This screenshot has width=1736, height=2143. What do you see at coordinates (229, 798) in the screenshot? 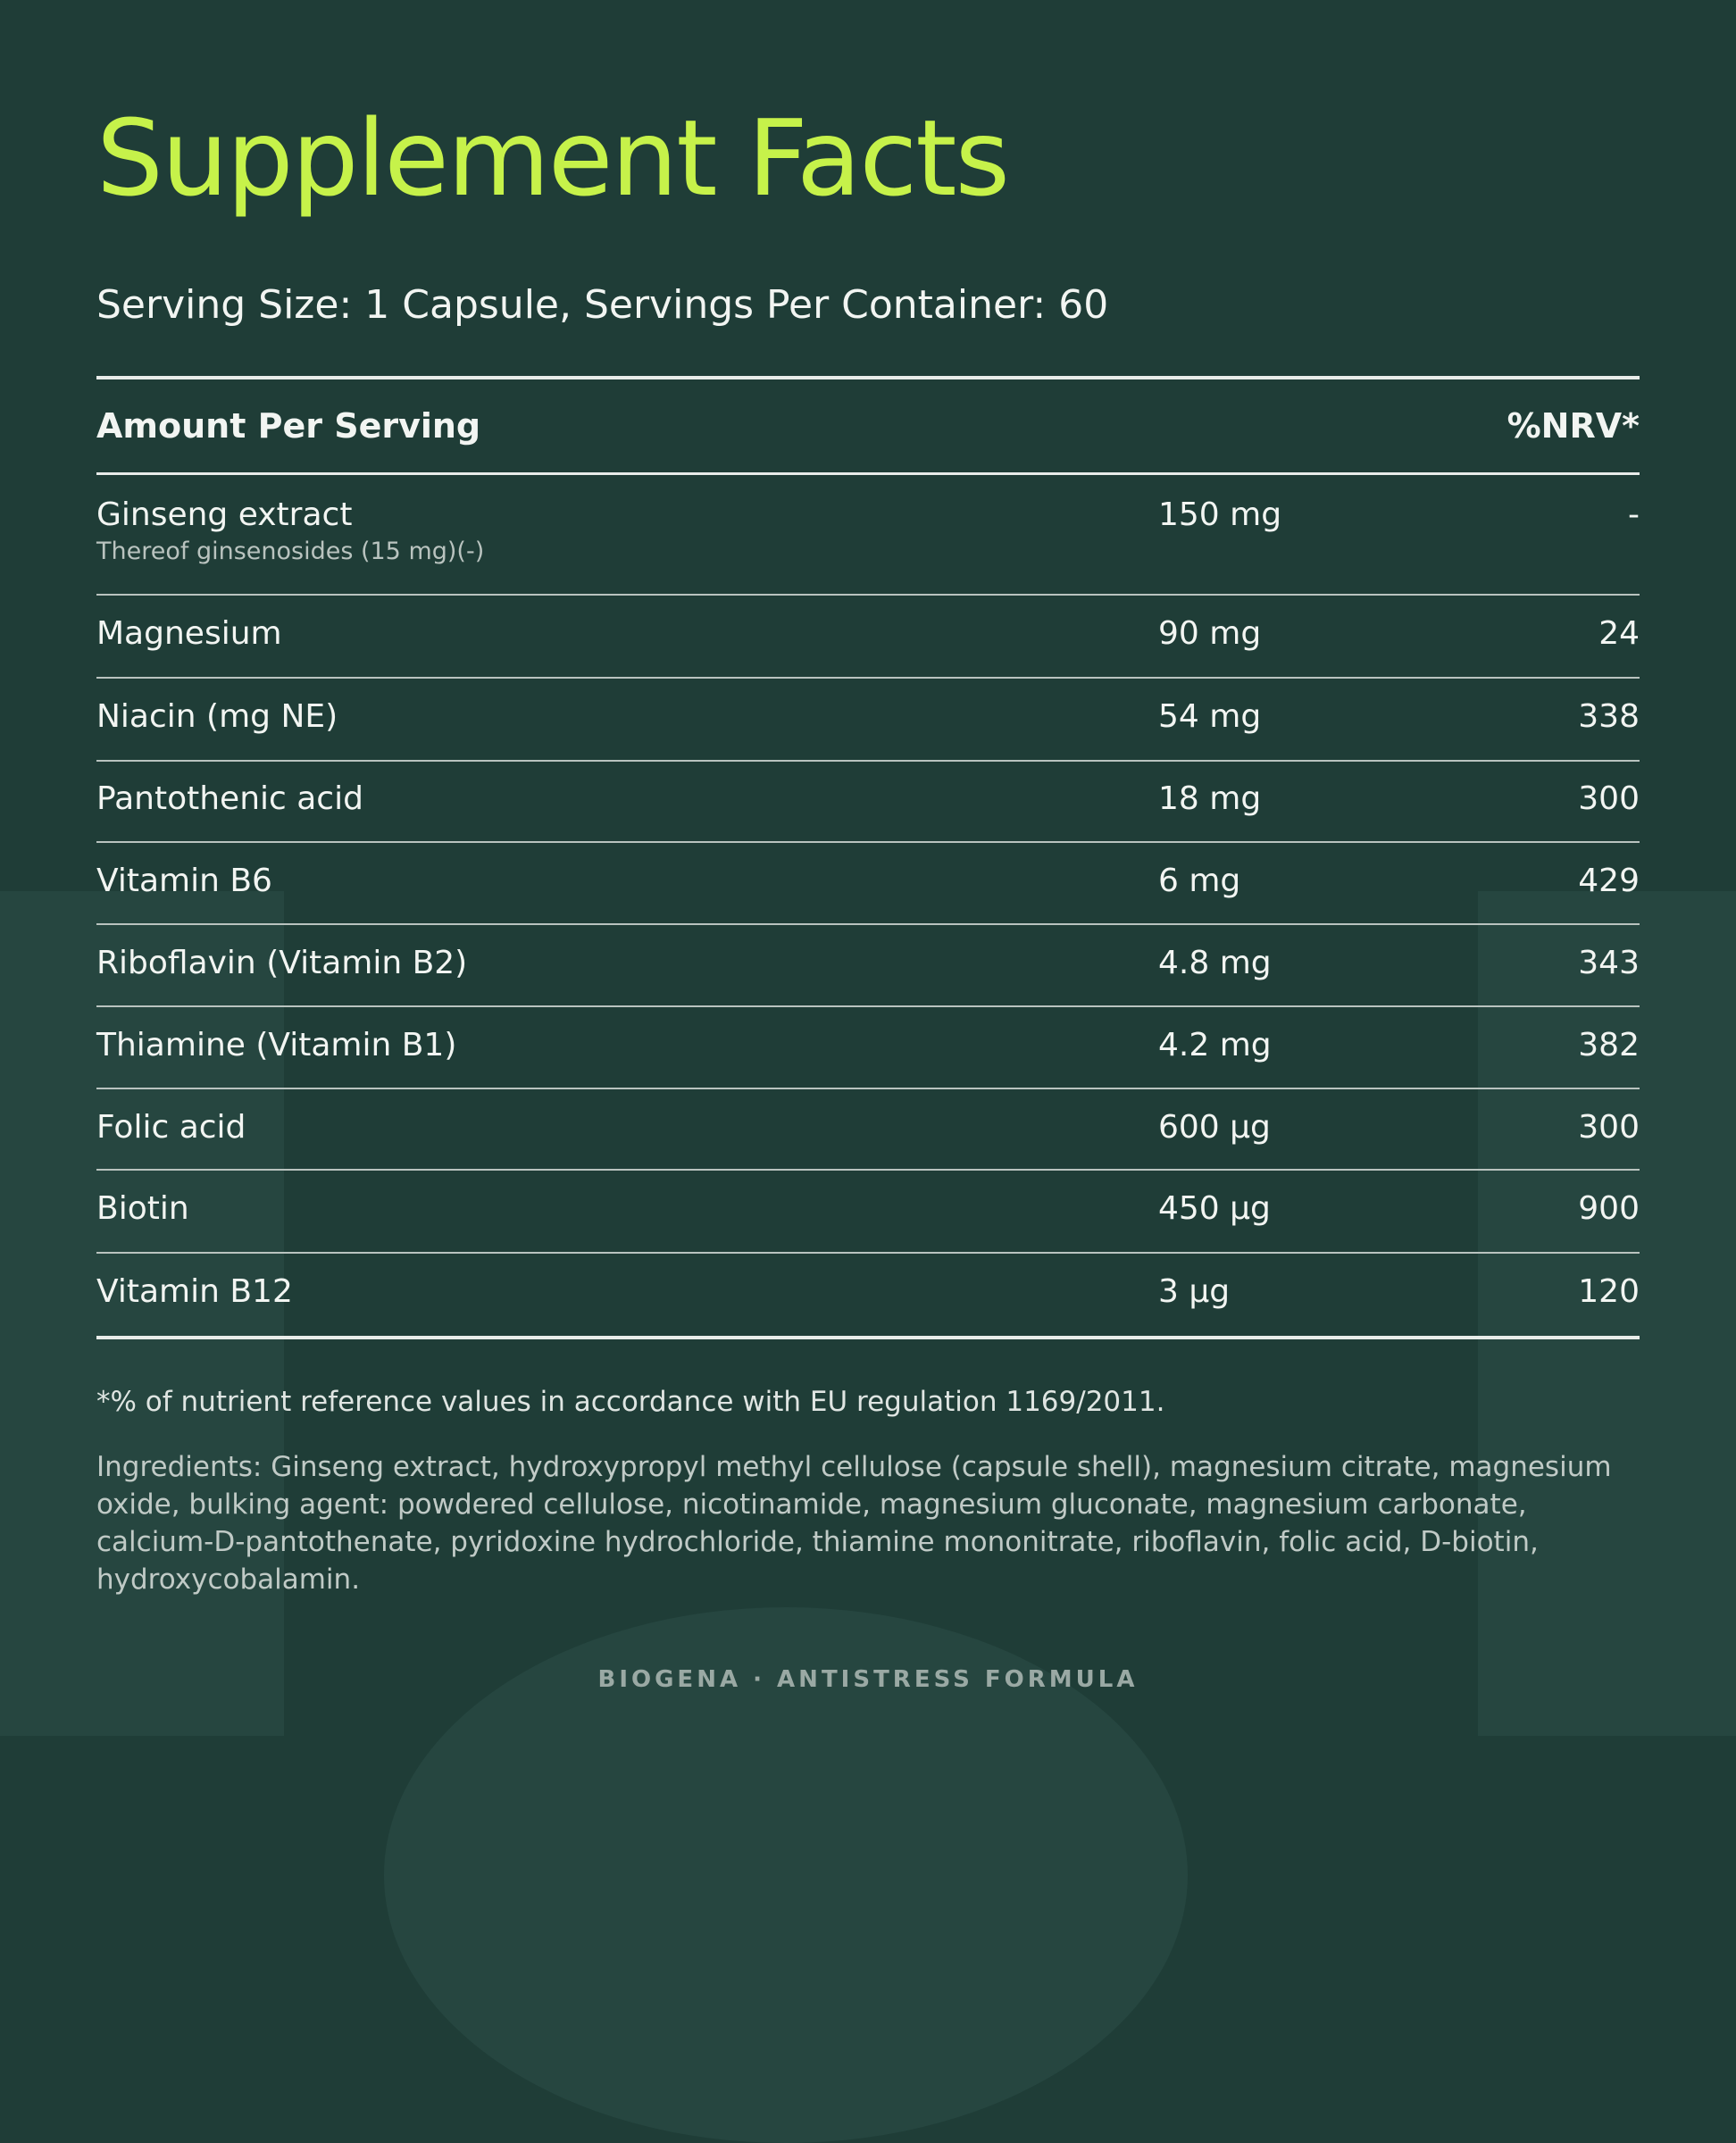
I see `nutrient-name: Pantothenic acid` at bounding box center [229, 798].